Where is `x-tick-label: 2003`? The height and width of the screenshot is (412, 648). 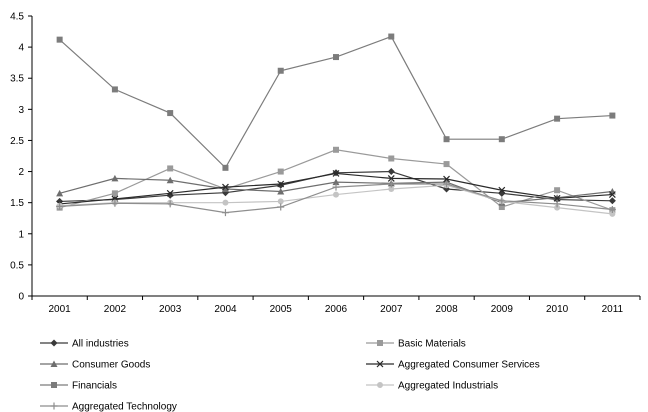 x-tick-label: 2003 is located at coordinates (170, 309).